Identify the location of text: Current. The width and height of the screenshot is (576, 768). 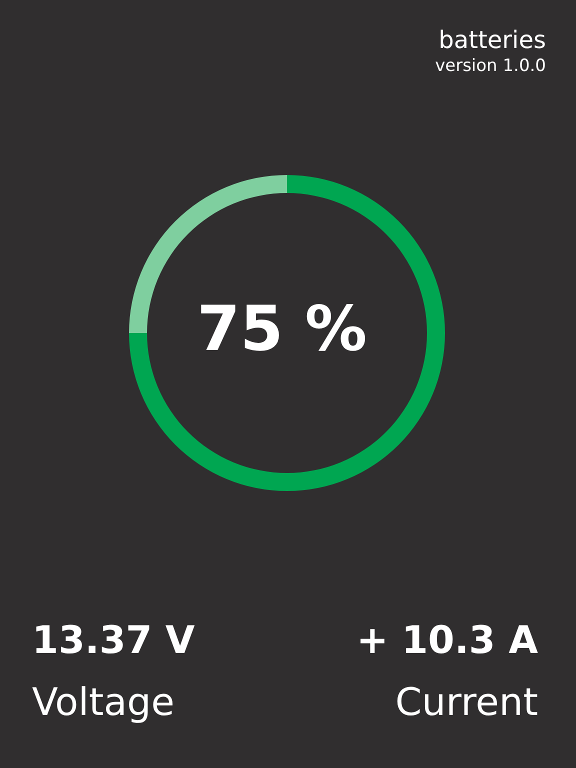
(466, 702).